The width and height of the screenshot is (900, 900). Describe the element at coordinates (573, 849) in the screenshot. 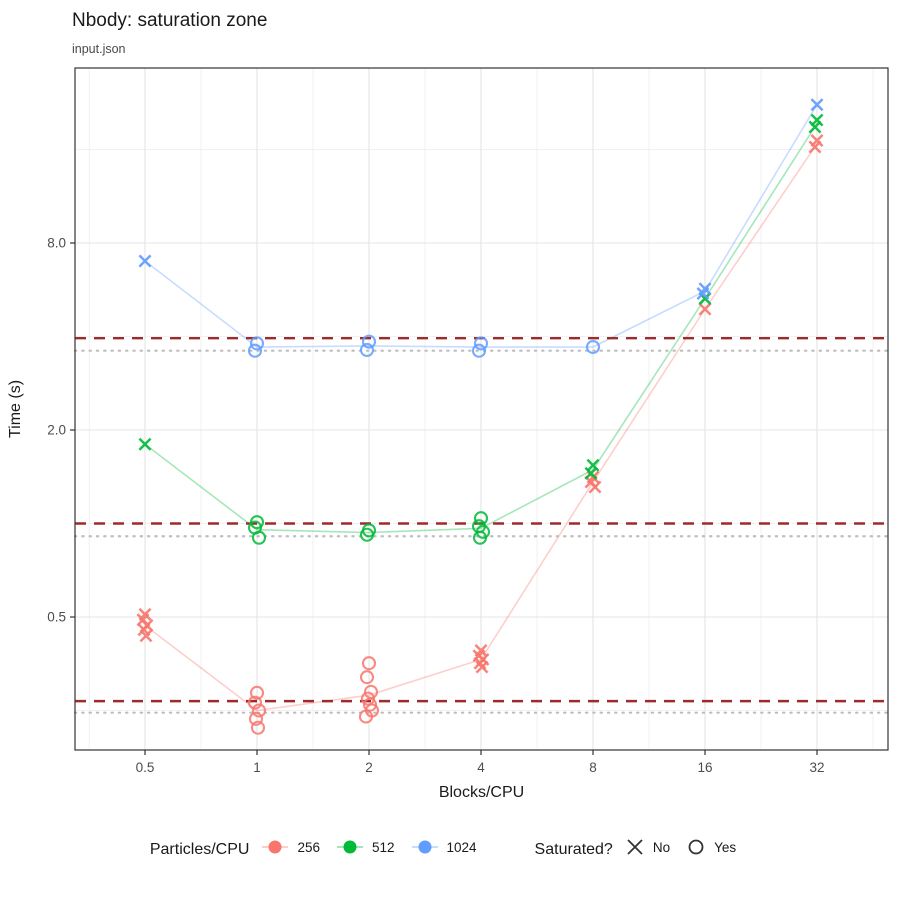

I see `shape-legend-title: Saturated?` at that location.